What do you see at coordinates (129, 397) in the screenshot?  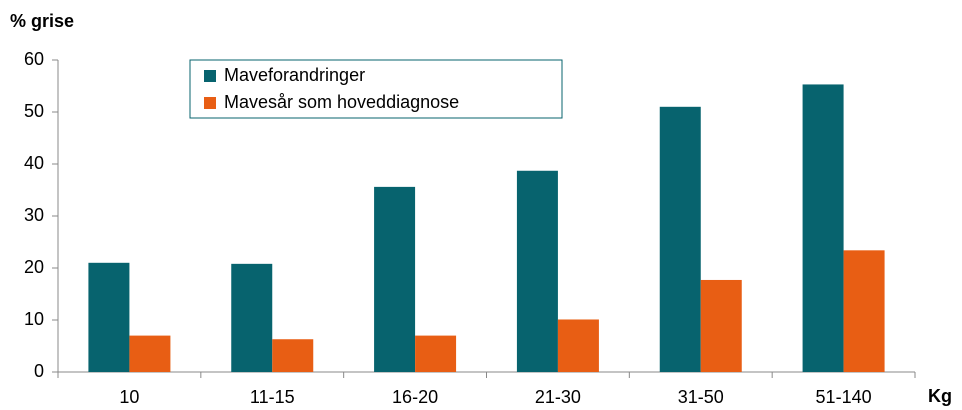 I see `x-tick-label: 10` at bounding box center [129, 397].